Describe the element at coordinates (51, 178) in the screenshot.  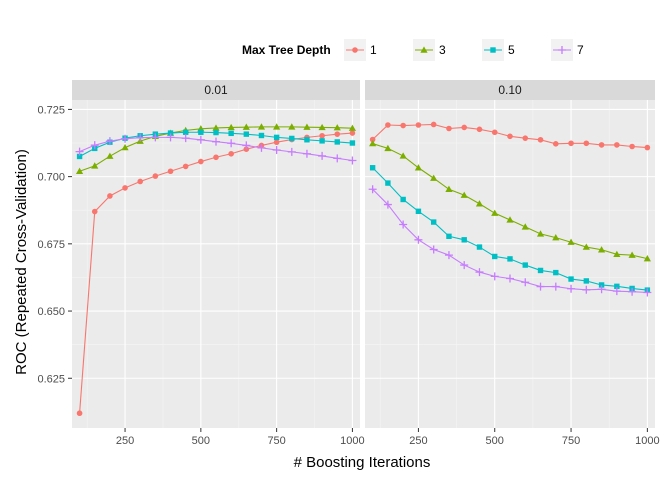
I see `y-tick-label: 0.700` at that location.